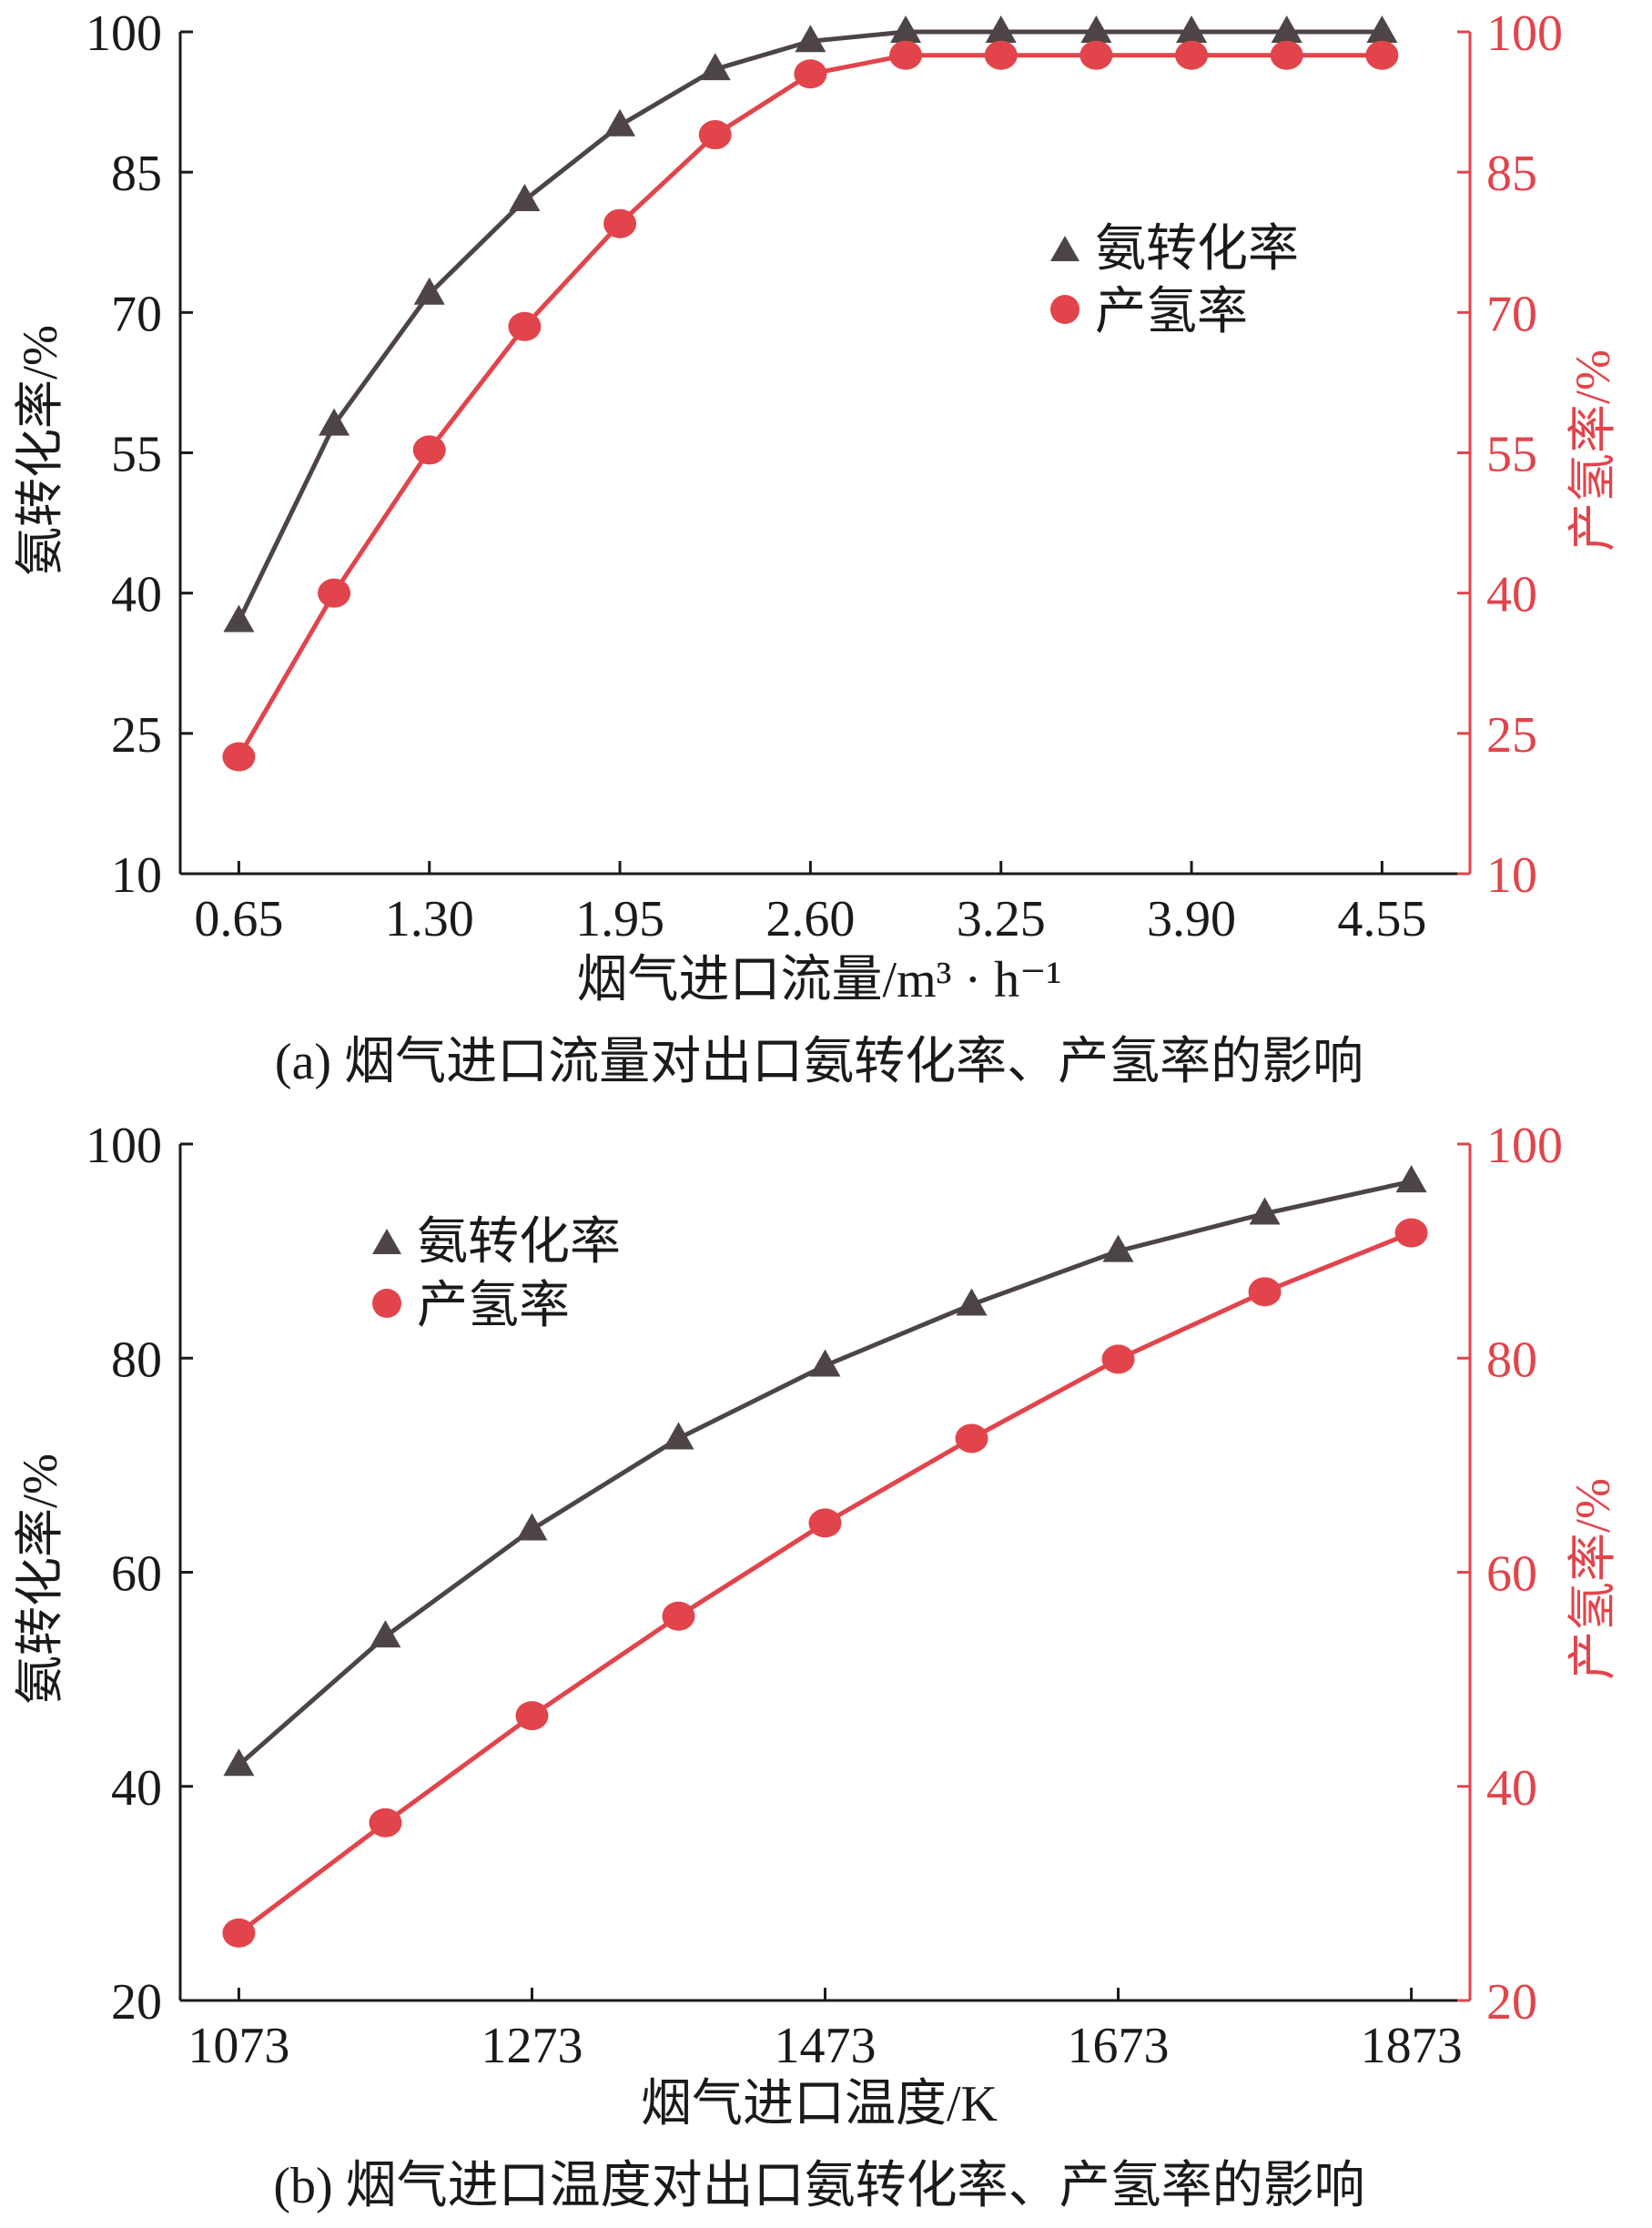 The width and height of the screenshot is (1652, 2228). What do you see at coordinates (1174, 280) in the screenshot?
I see `chart-a-legend: 氨转化率 产氢率` at bounding box center [1174, 280].